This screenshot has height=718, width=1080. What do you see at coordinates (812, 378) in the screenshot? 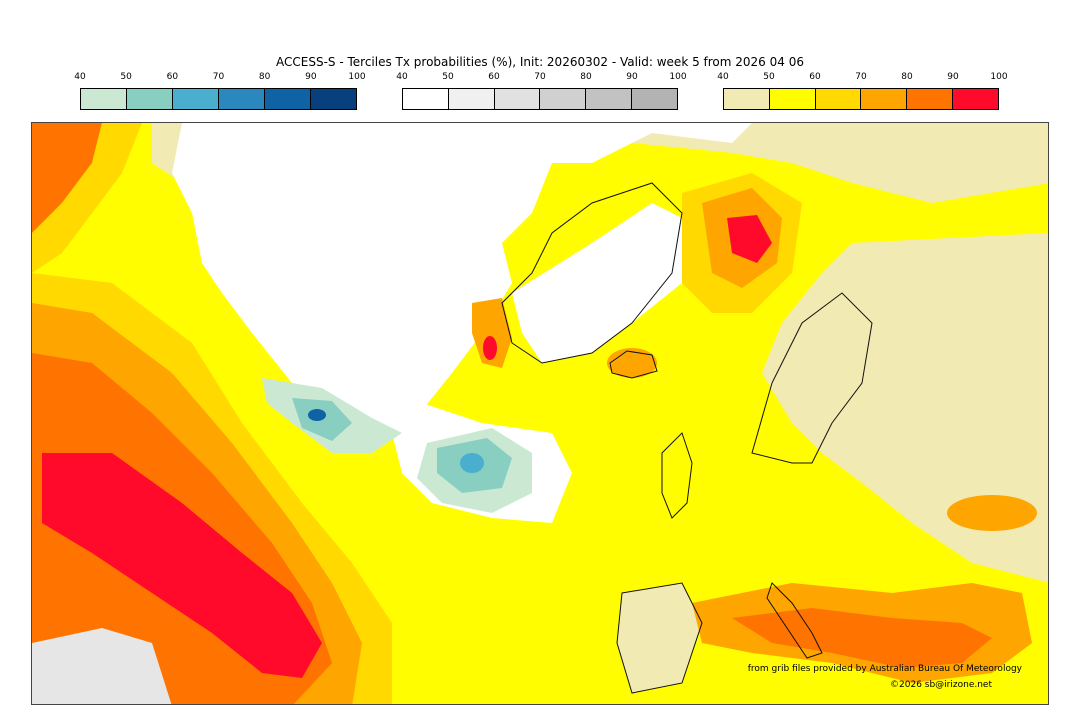
I see `coastline-scandinavia` at bounding box center [812, 378].